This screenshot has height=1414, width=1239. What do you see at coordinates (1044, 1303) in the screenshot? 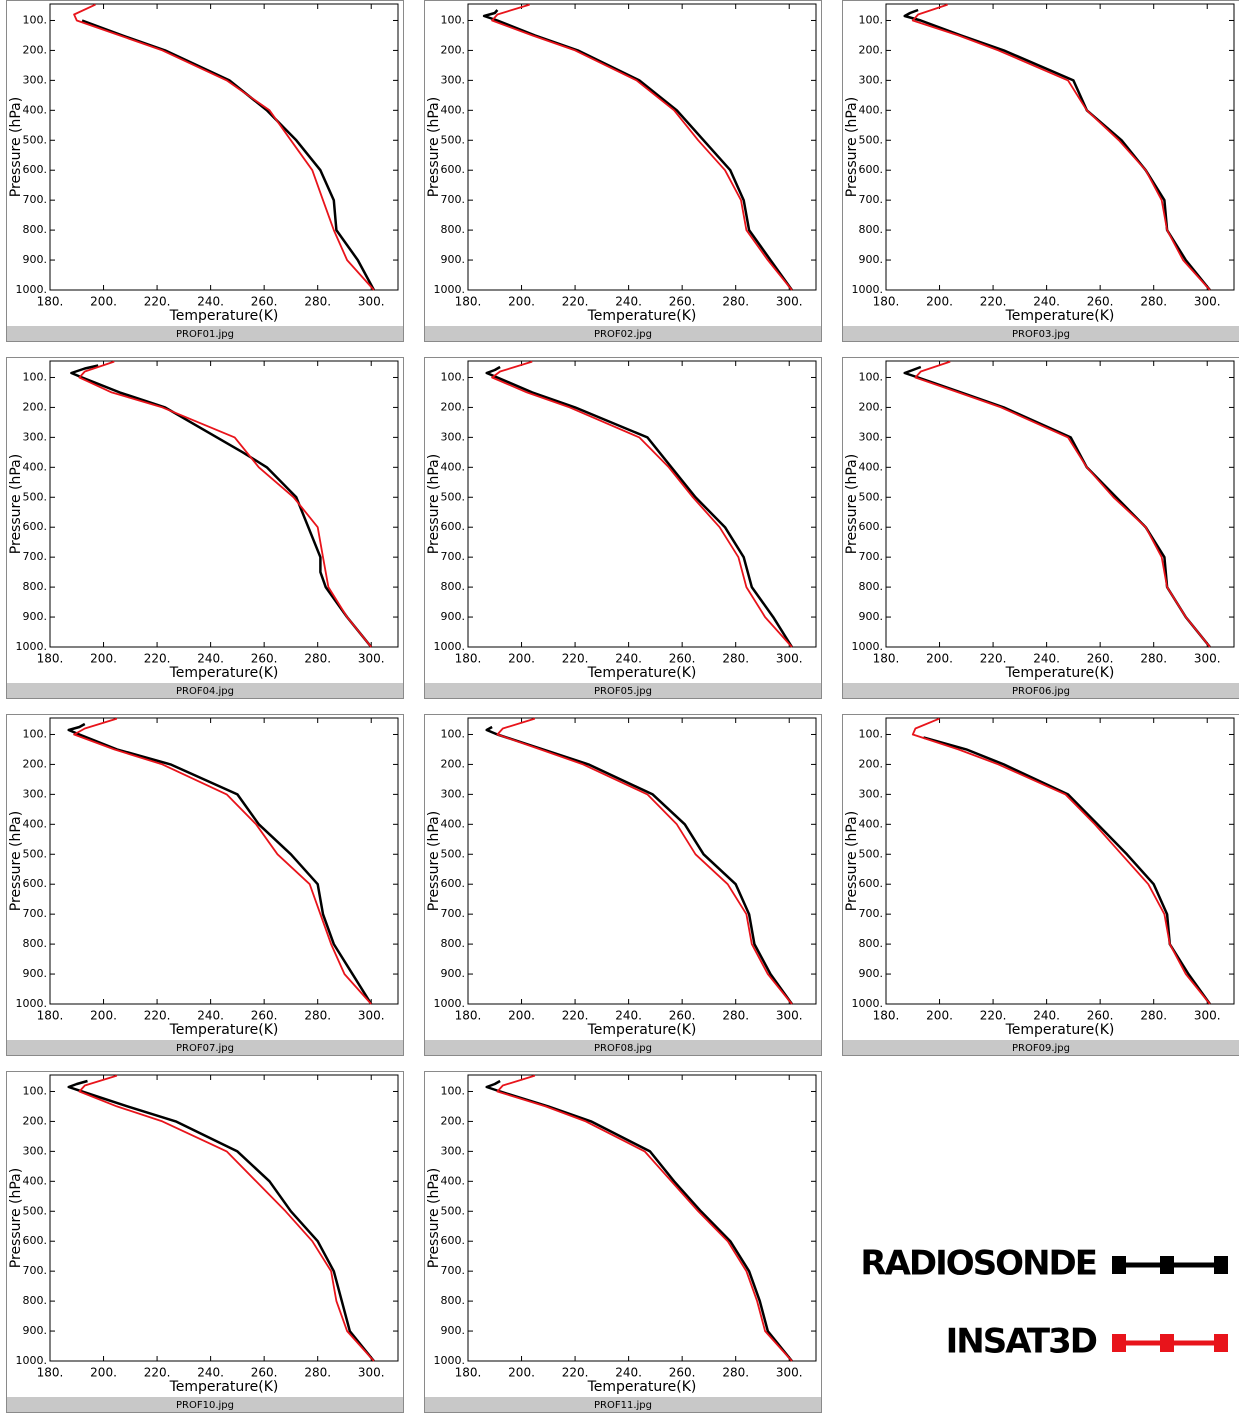
I see `legend: RADIOSONDE INSAT3D` at bounding box center [1044, 1303].